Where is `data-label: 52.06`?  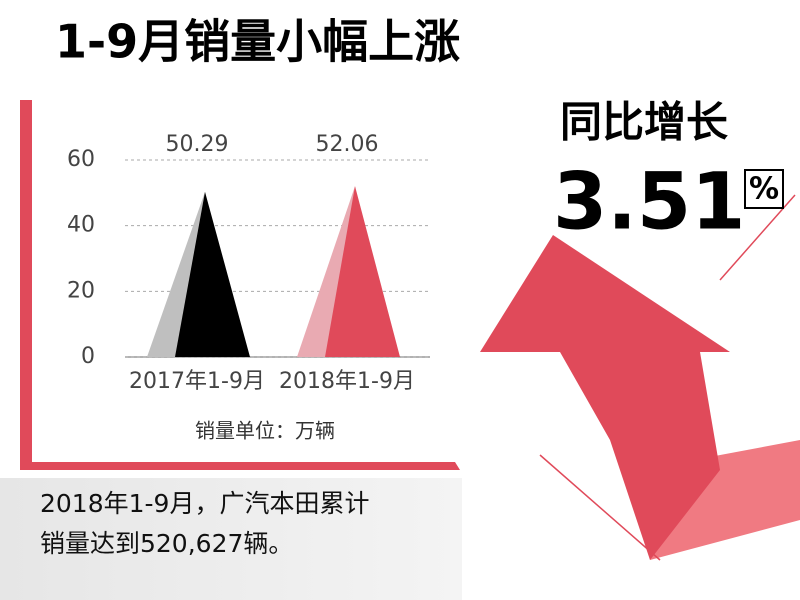 data-label: 52.06 is located at coordinates (347, 144).